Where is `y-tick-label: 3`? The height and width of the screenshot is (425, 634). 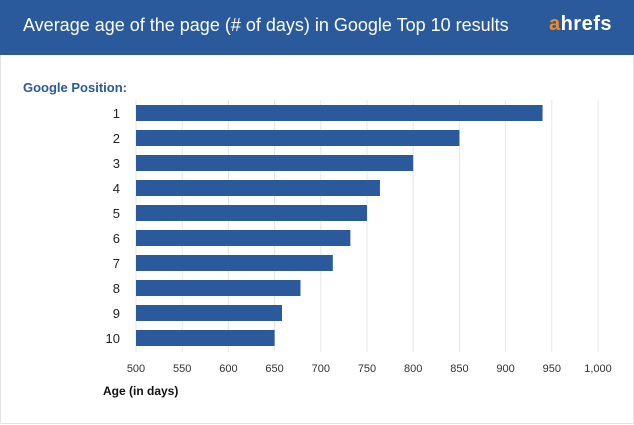
y-tick-label: 3 is located at coordinates (116, 163).